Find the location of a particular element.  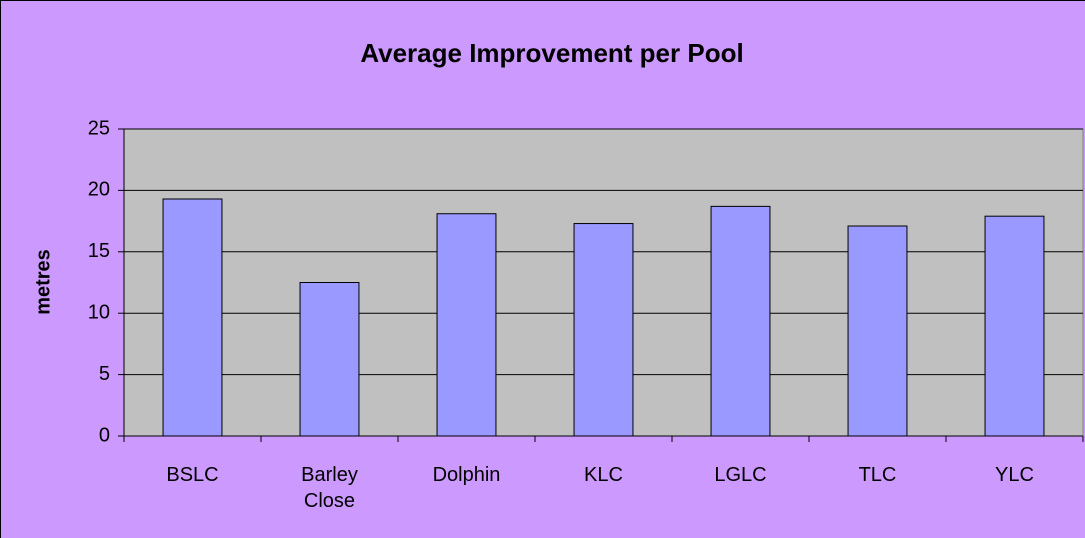

x-tick-label: TLC is located at coordinates (877, 475).